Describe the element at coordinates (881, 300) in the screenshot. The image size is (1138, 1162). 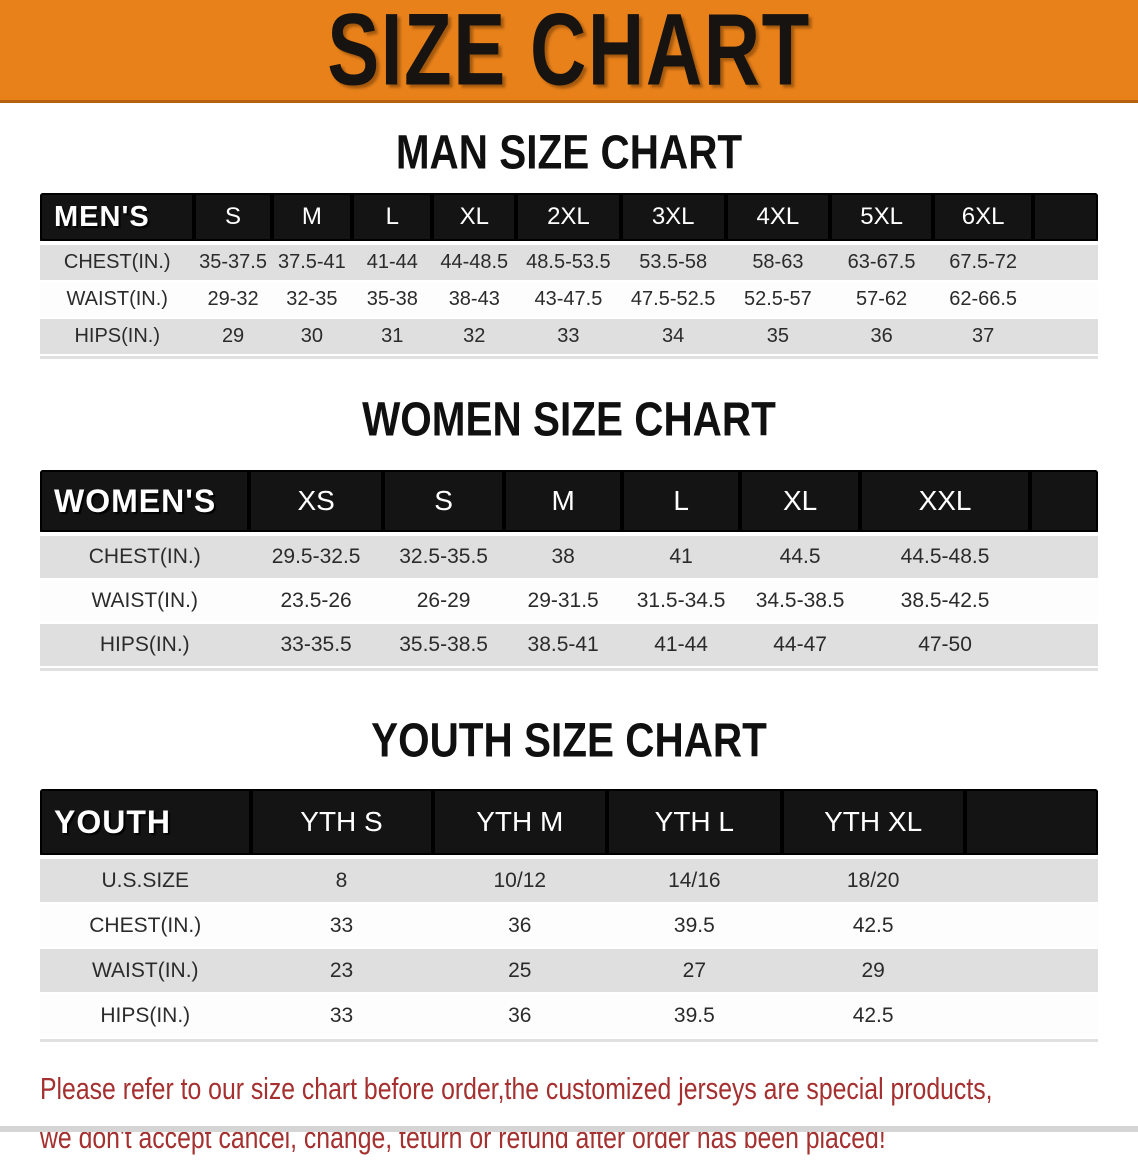
I see `size-value: 57-62` at that location.